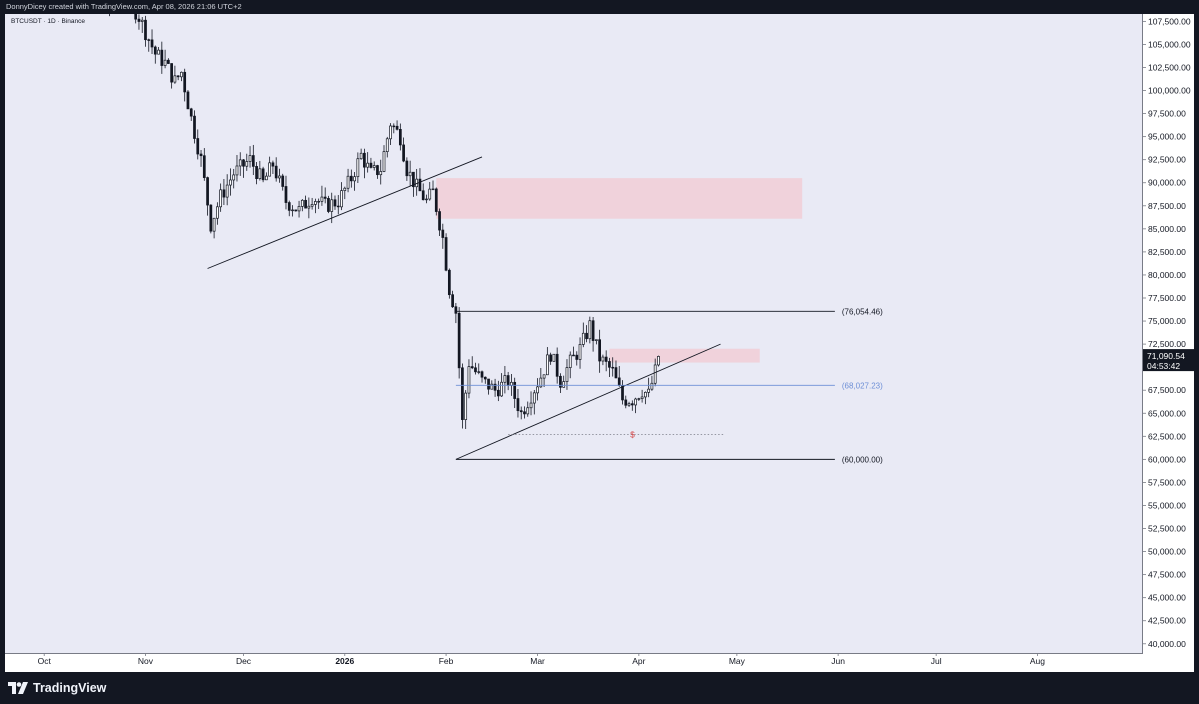 The width and height of the screenshot is (1199, 704). What do you see at coordinates (1167, 275) in the screenshot?
I see `y-tick-label: 80,000.00` at bounding box center [1167, 275].